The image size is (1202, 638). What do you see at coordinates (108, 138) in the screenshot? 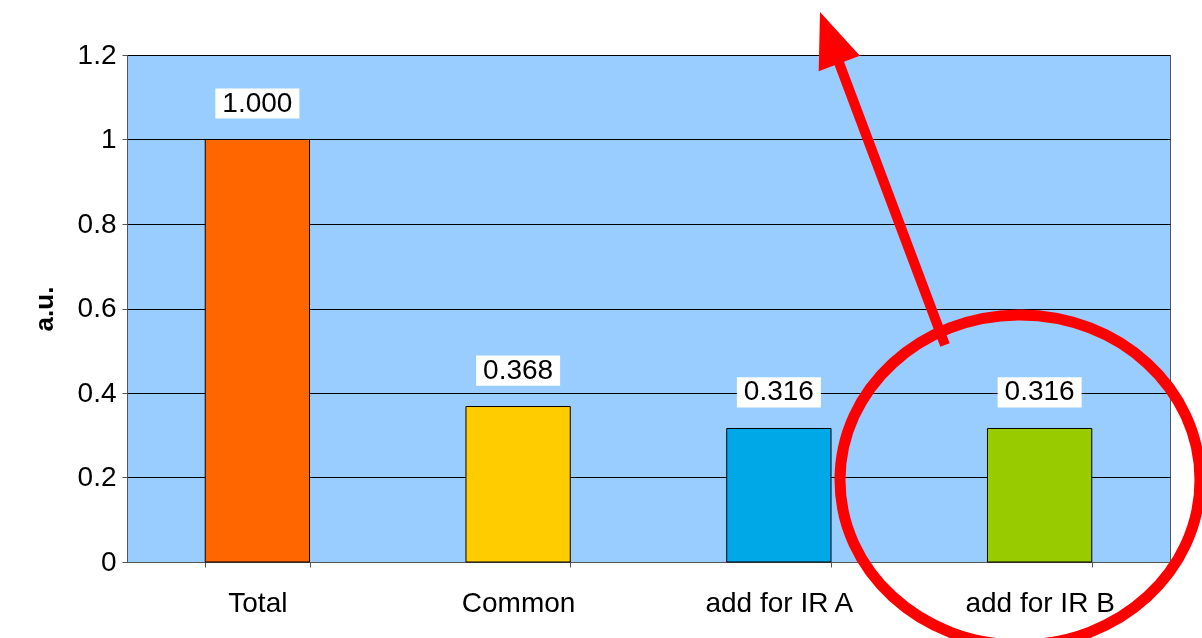
I see `y-tick-label: 1` at bounding box center [108, 138].